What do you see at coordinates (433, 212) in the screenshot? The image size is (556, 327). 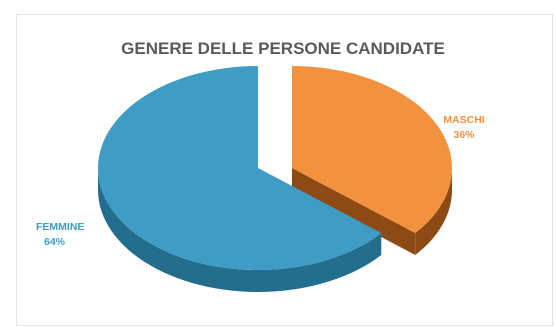 I see `slice-wall-maschi` at bounding box center [433, 212].